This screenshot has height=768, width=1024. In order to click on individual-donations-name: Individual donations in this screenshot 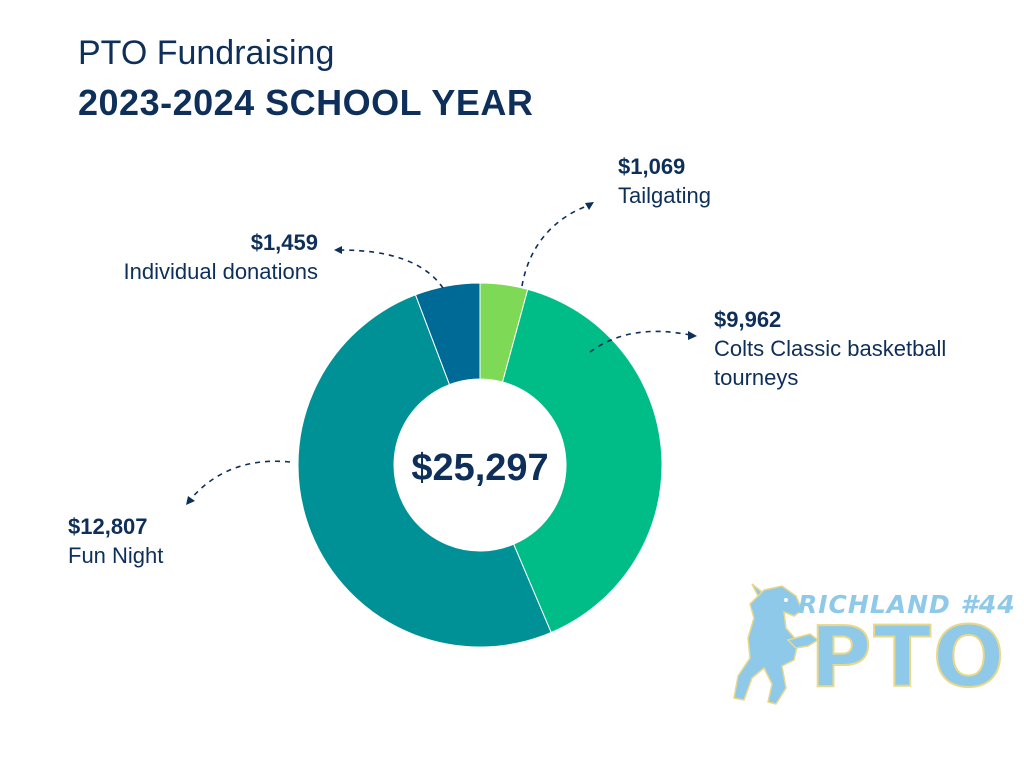, I will do `click(220, 271)`.